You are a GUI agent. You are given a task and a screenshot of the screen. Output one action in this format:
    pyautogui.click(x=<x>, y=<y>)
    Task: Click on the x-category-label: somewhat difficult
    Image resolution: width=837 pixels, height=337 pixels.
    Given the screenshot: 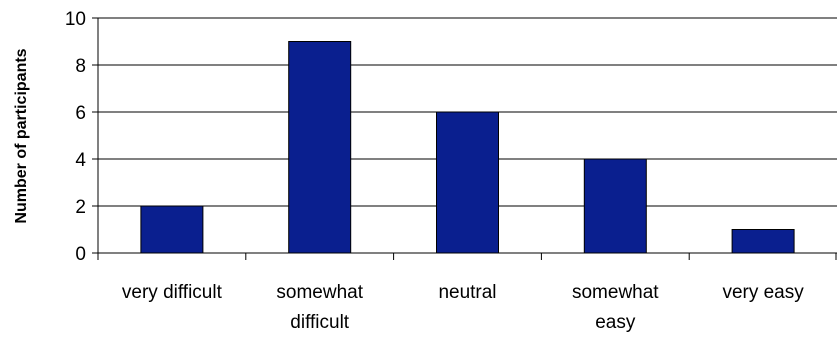 What is the action you would take?
    pyautogui.click(x=319, y=307)
    